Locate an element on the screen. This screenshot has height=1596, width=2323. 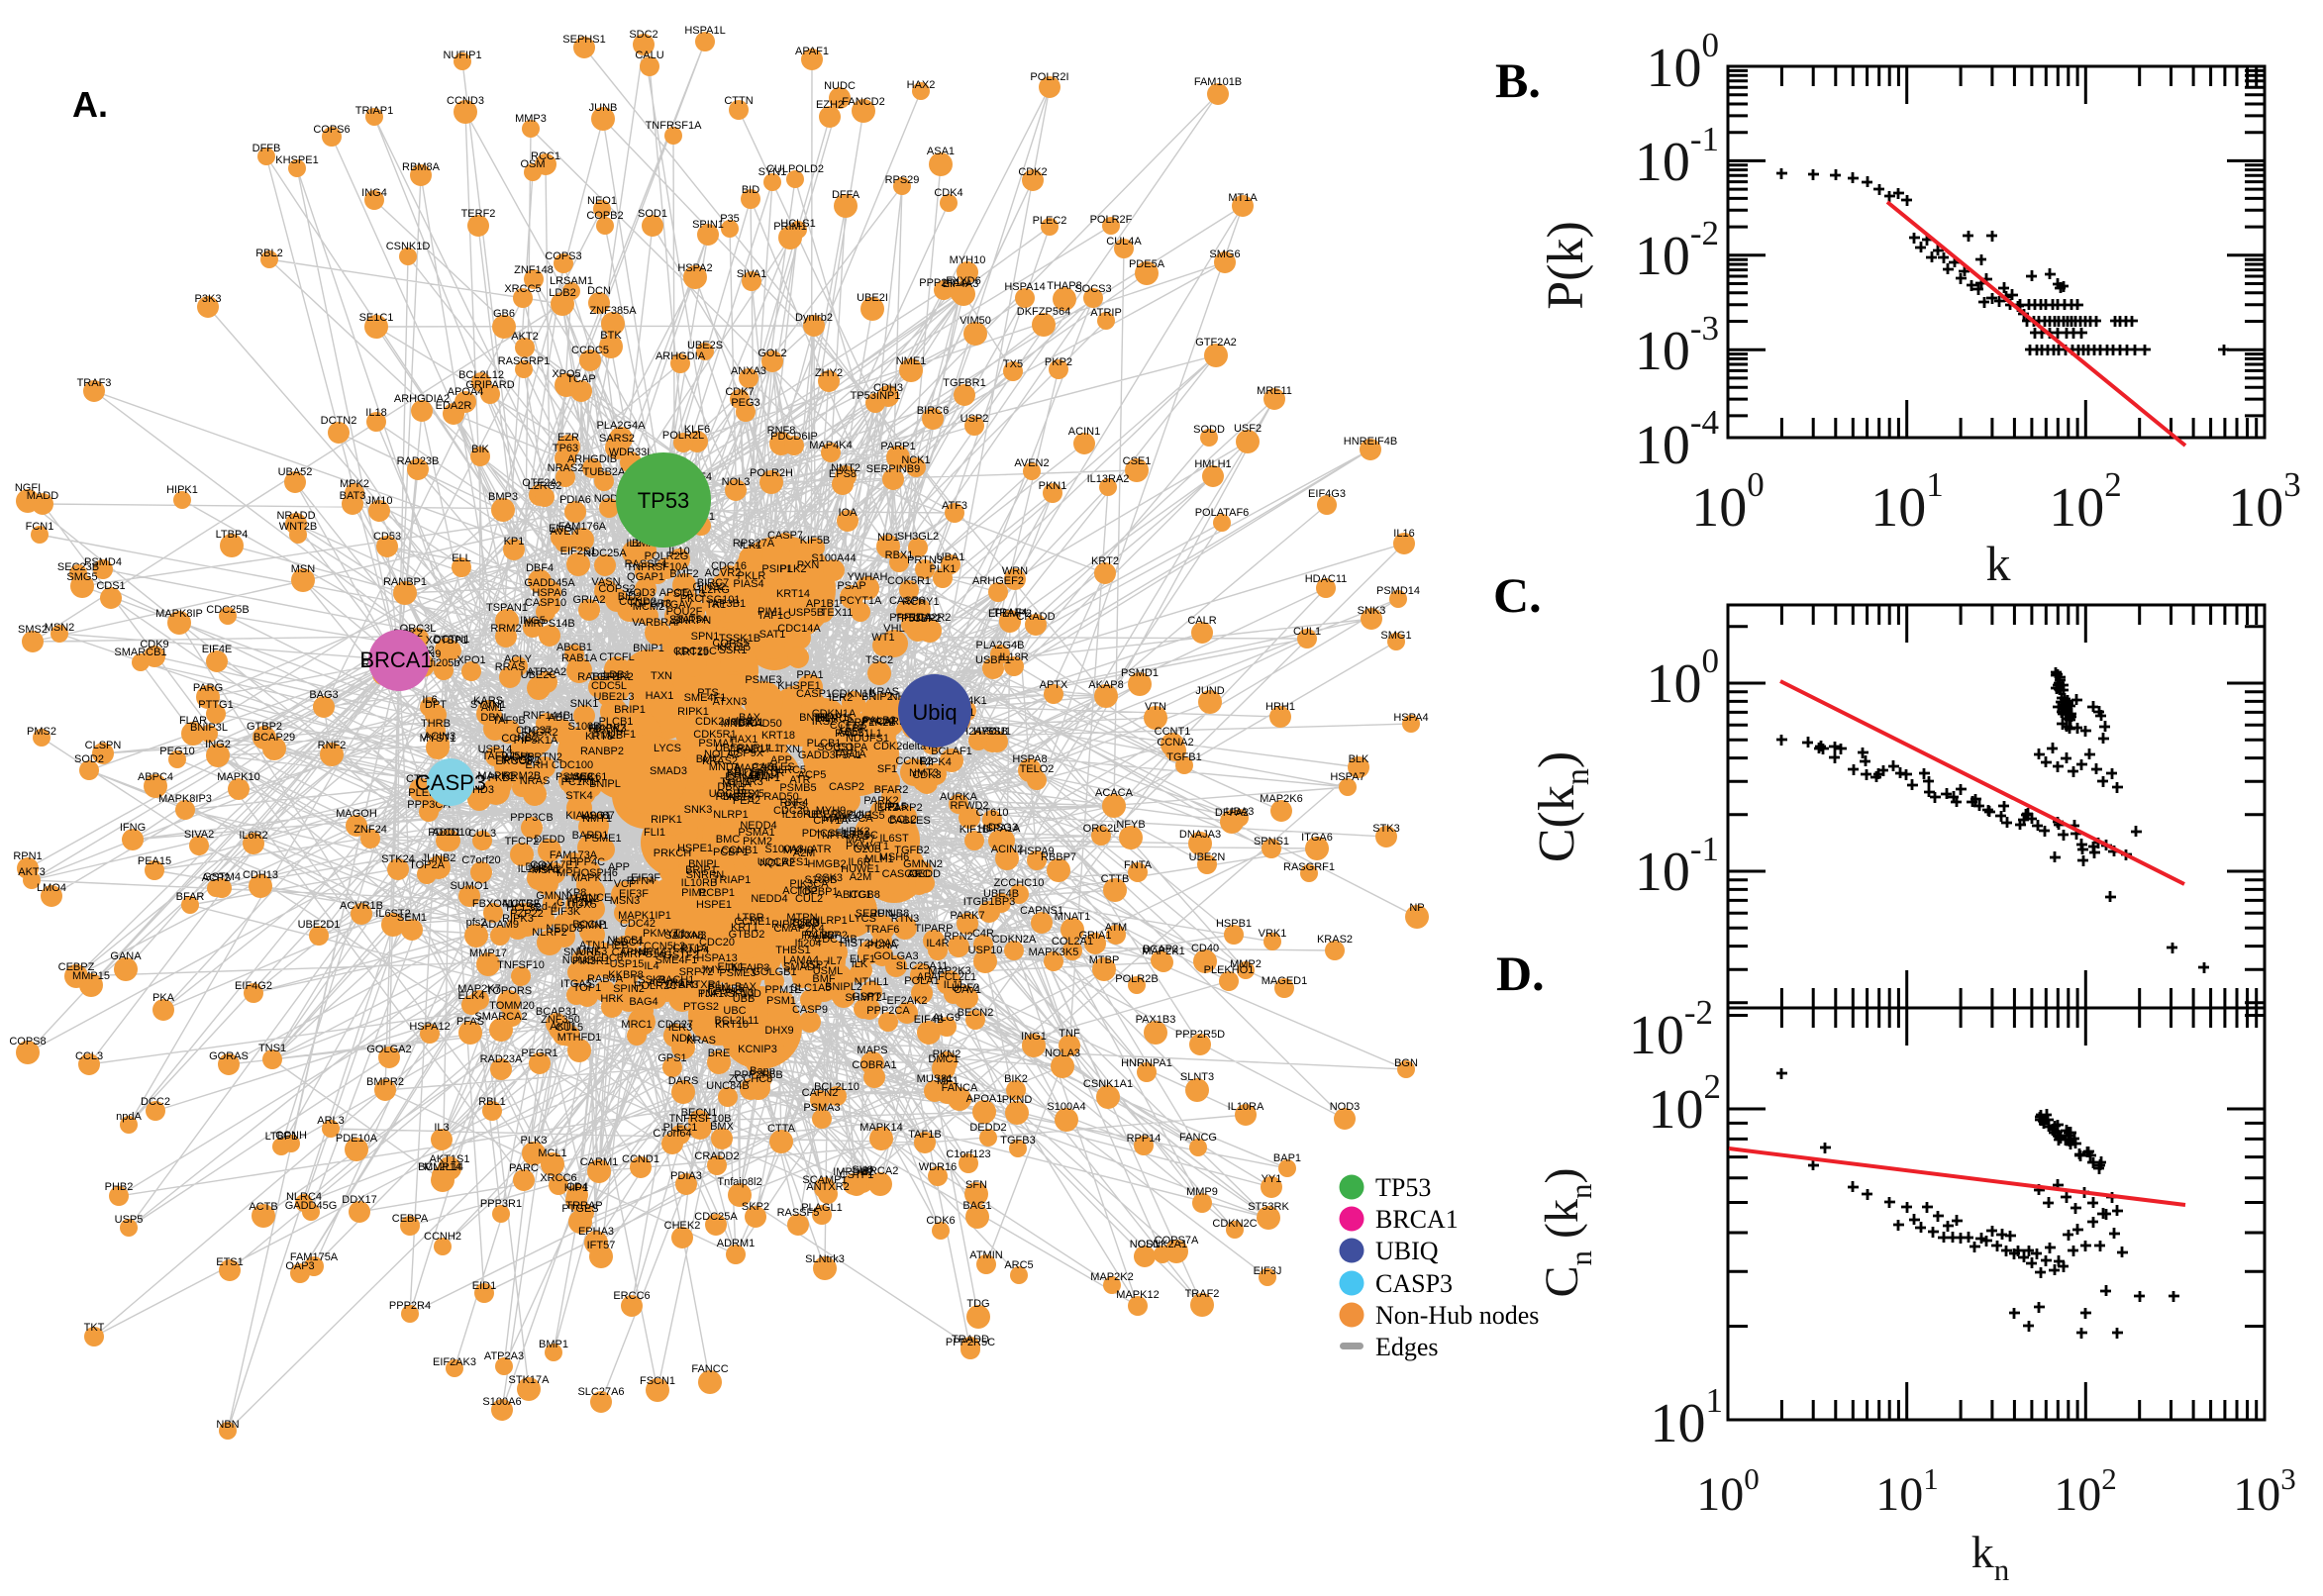
svg-text: GRIPARD is located at coordinates (490, 385).